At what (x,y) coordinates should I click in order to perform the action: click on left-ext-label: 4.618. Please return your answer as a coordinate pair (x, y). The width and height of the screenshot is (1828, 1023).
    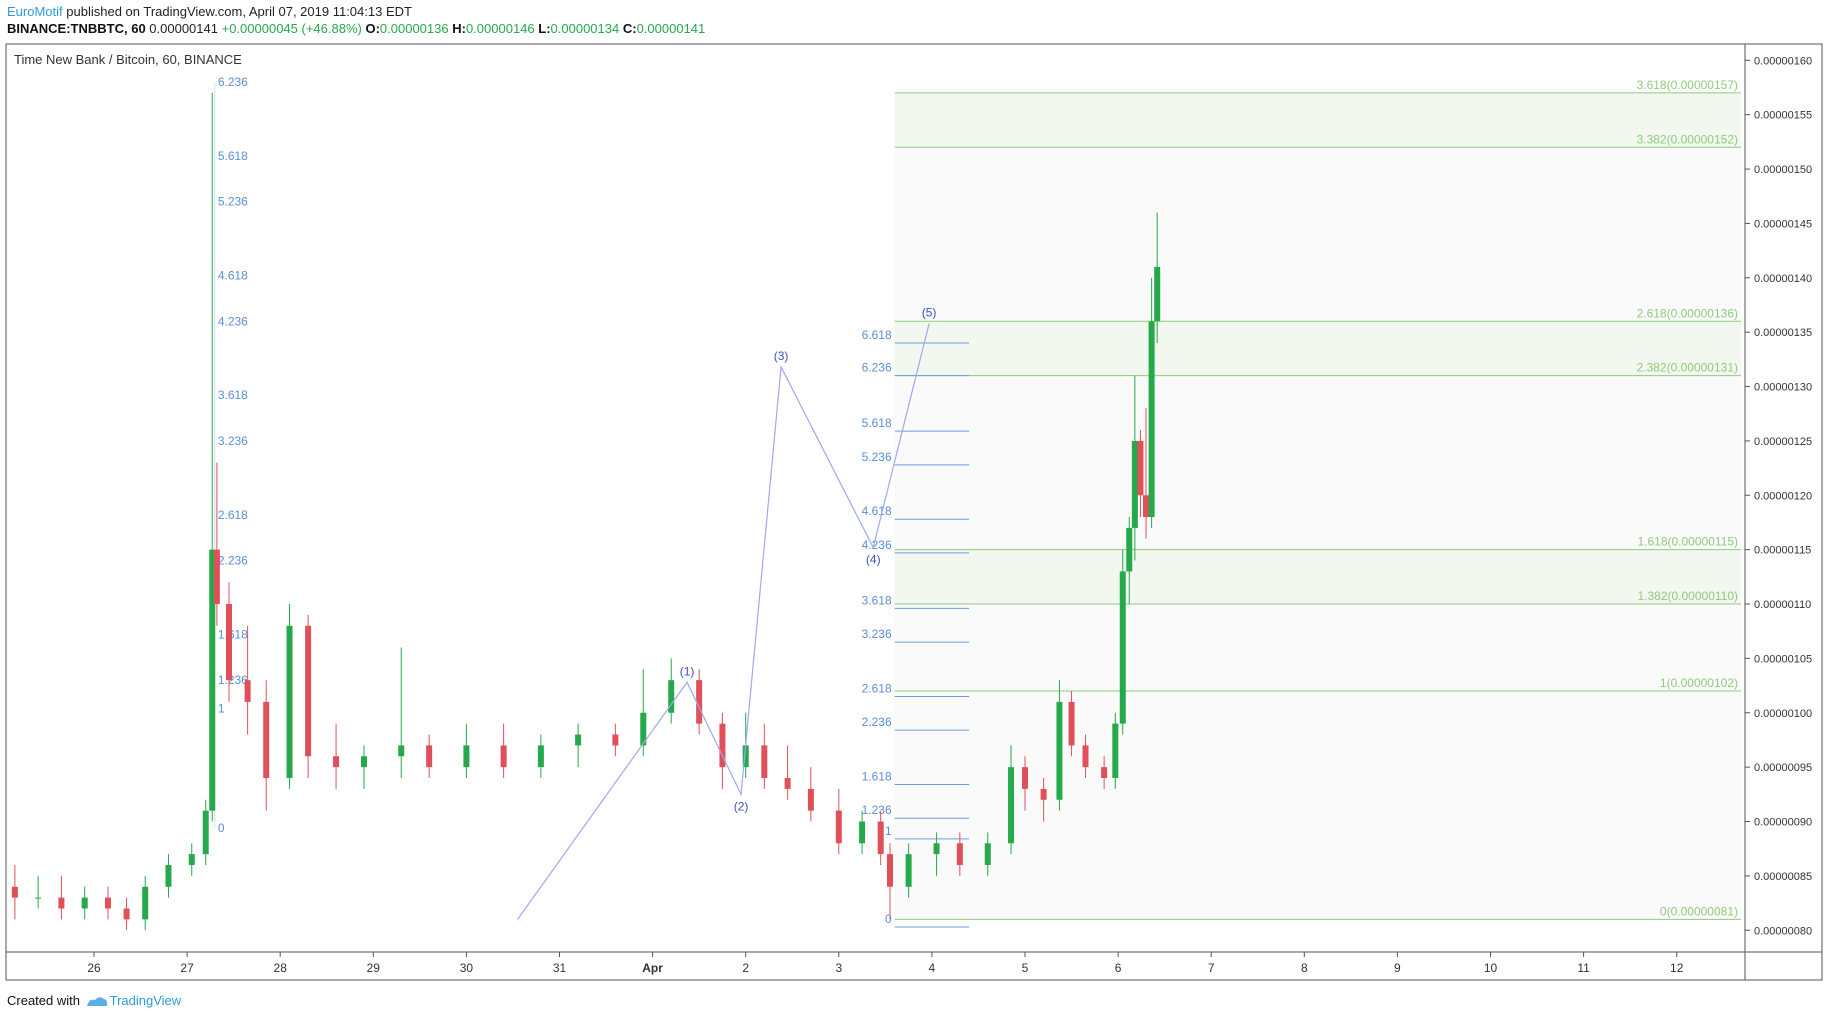
    Looking at the image, I should click on (233, 276).